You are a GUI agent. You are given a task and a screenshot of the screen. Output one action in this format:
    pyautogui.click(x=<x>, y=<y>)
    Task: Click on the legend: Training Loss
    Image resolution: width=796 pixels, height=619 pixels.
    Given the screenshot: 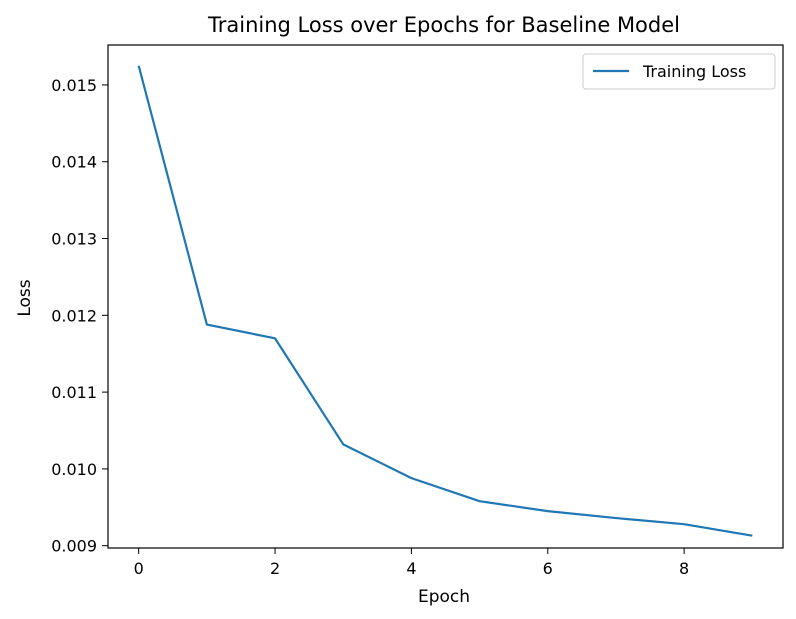 What is the action you would take?
    pyautogui.click(x=679, y=71)
    